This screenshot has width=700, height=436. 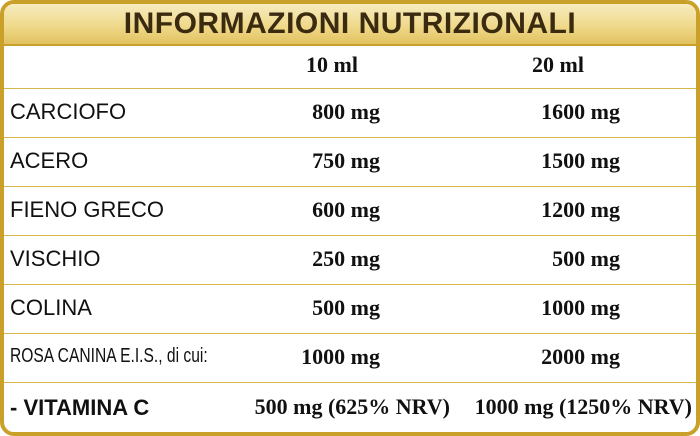 I want to click on row-label-vitamina-c: - VITAMINA C, so click(x=80, y=407).